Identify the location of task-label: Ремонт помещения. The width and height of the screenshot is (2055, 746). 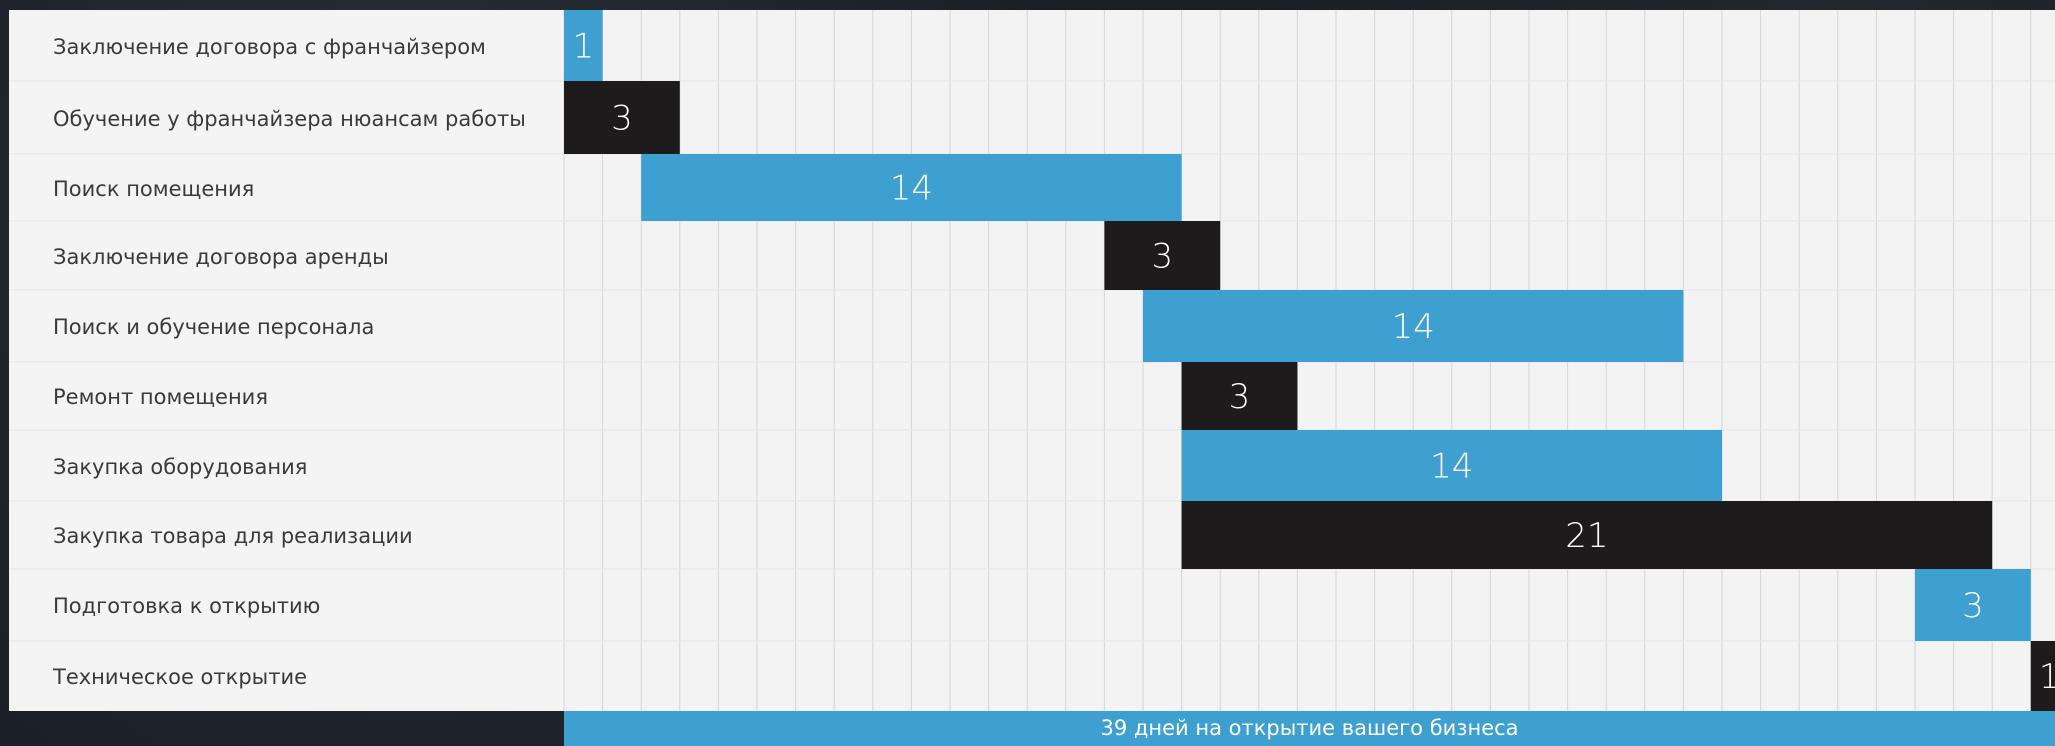
(160, 397).